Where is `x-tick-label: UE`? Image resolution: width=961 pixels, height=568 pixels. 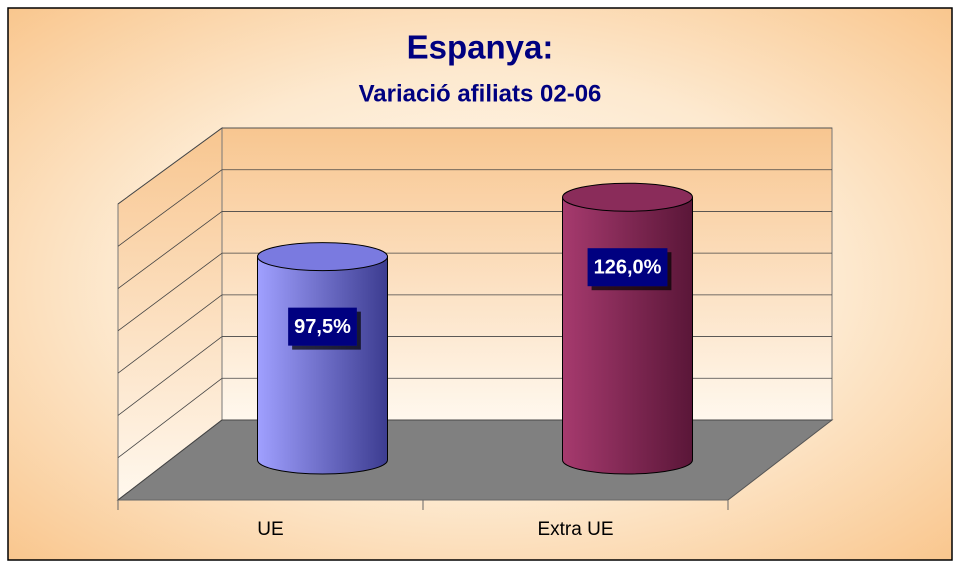
x-tick-label: UE is located at coordinates (270, 529).